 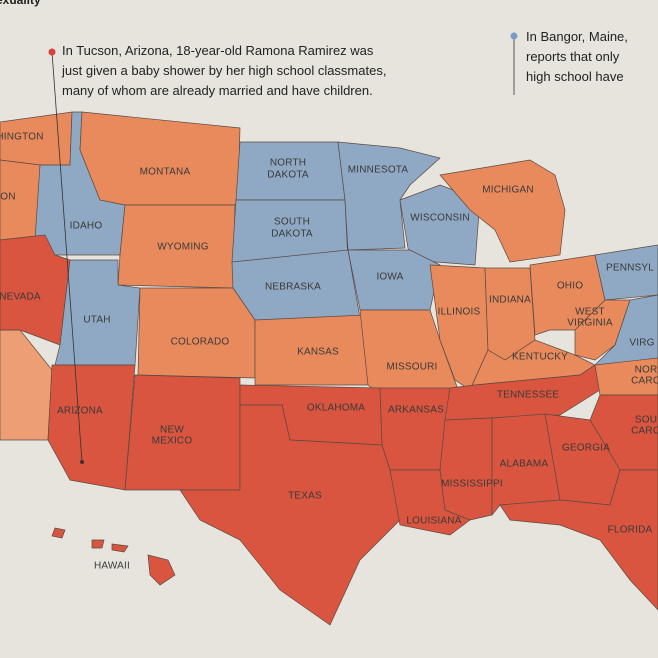 I want to click on state-label: WYOMING, so click(x=182, y=247).